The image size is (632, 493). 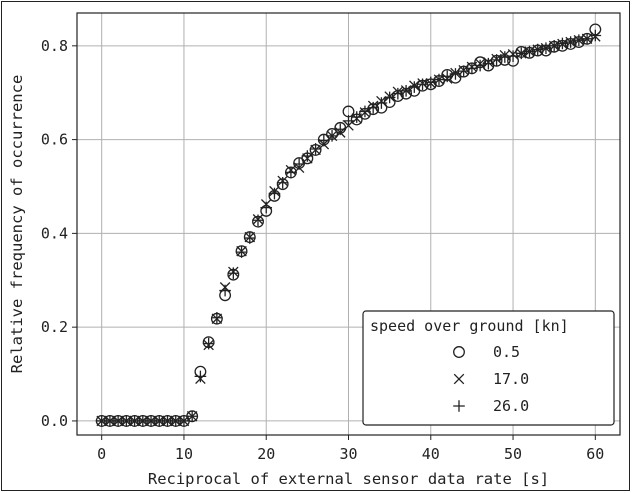 What do you see at coordinates (511, 379) in the screenshot?
I see `legend-label: 17.0` at bounding box center [511, 379].